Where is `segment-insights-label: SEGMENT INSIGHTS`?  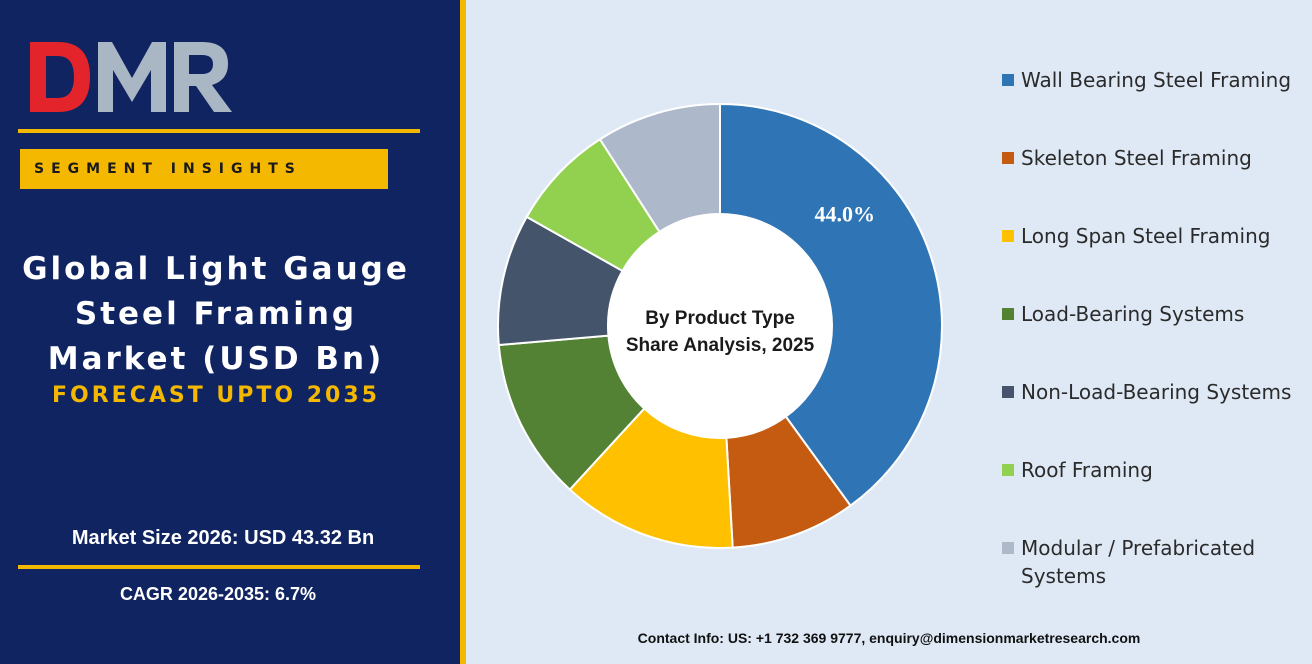 segment-insights-label: SEGMENT INSIGHTS is located at coordinates (168, 169).